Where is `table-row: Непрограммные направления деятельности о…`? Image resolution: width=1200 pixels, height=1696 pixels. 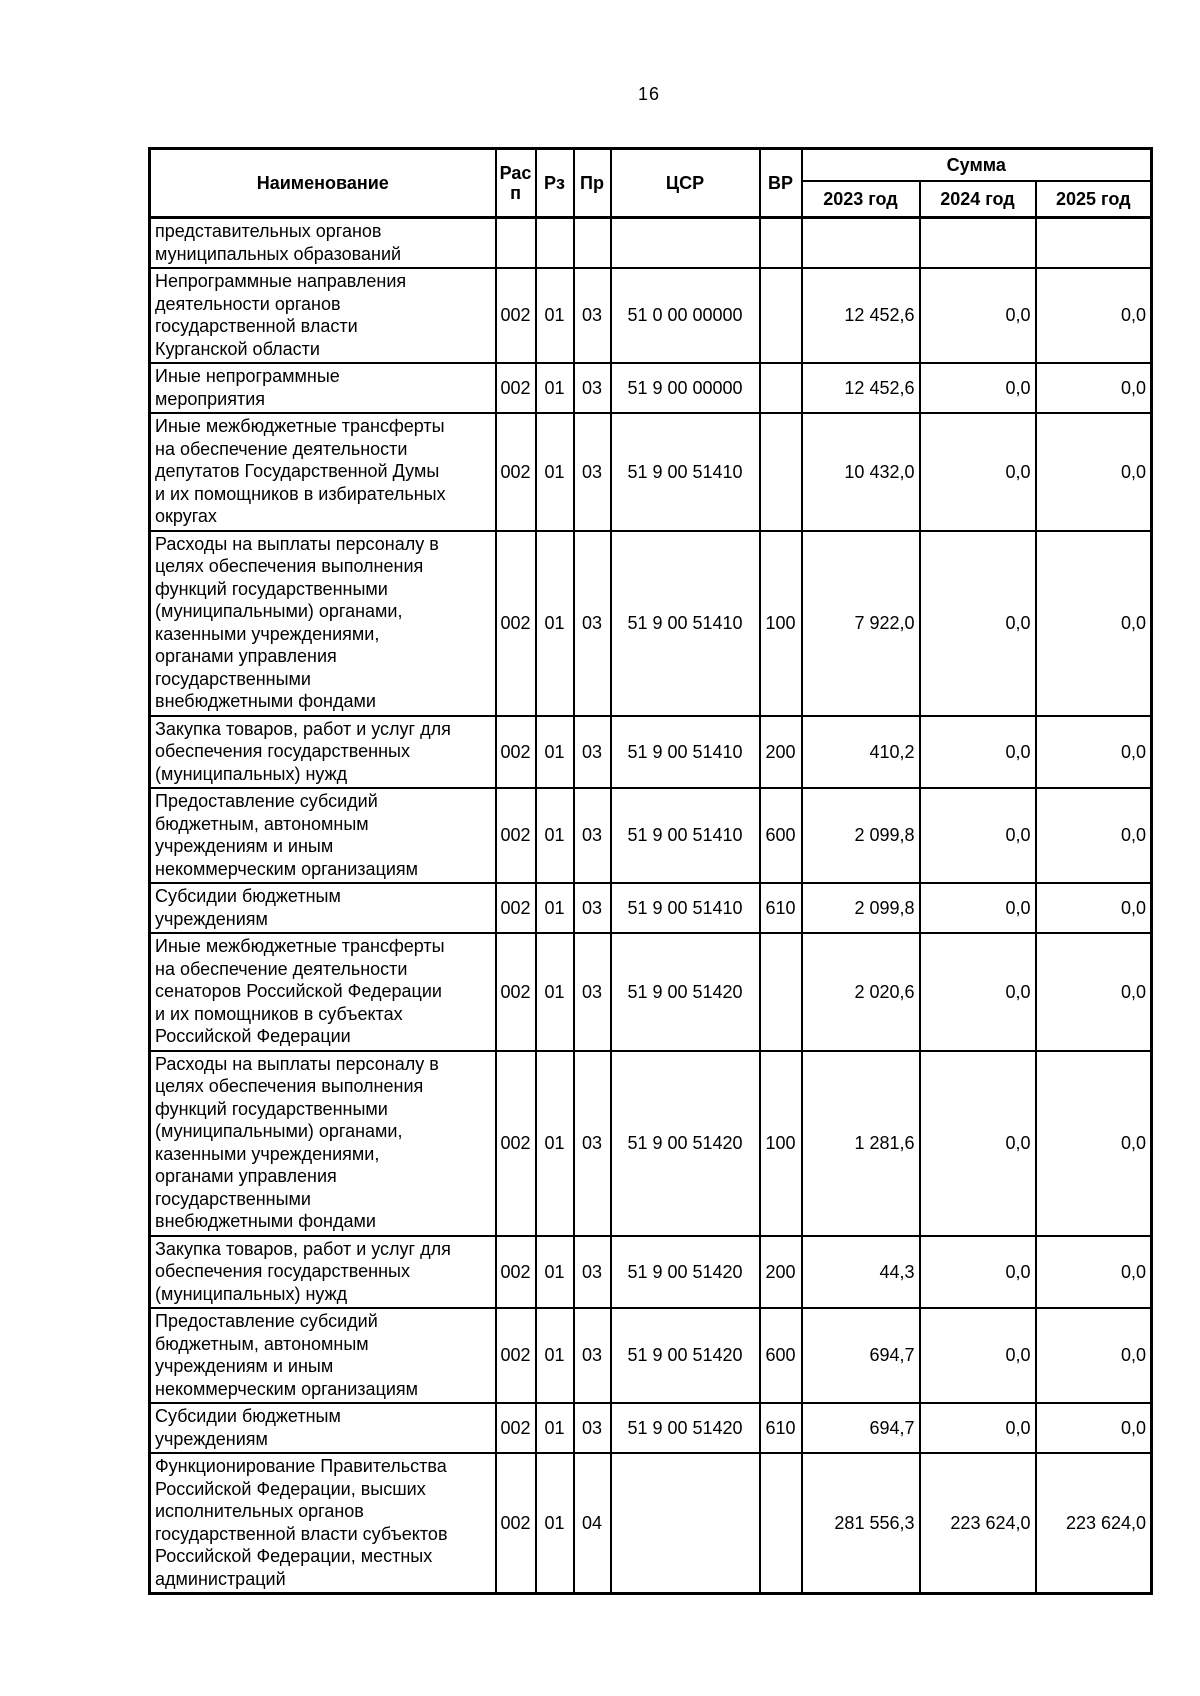
table-row: Непрограммные направления деятельности о… is located at coordinates (650, 315).